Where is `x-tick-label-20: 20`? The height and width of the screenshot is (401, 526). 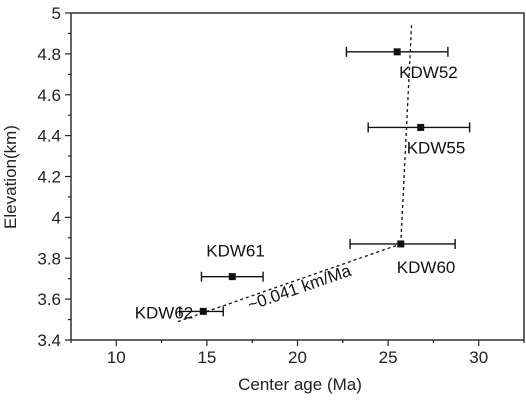 x-tick-label-20: 20 is located at coordinates (297, 357).